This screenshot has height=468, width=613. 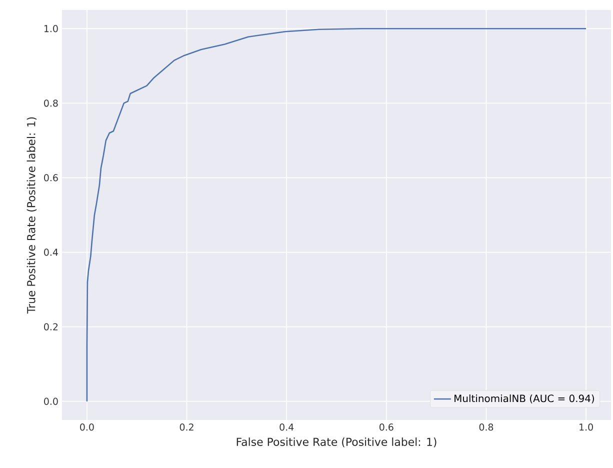 What do you see at coordinates (87, 427) in the screenshot?
I see `x-tick-label: 0.0` at bounding box center [87, 427].